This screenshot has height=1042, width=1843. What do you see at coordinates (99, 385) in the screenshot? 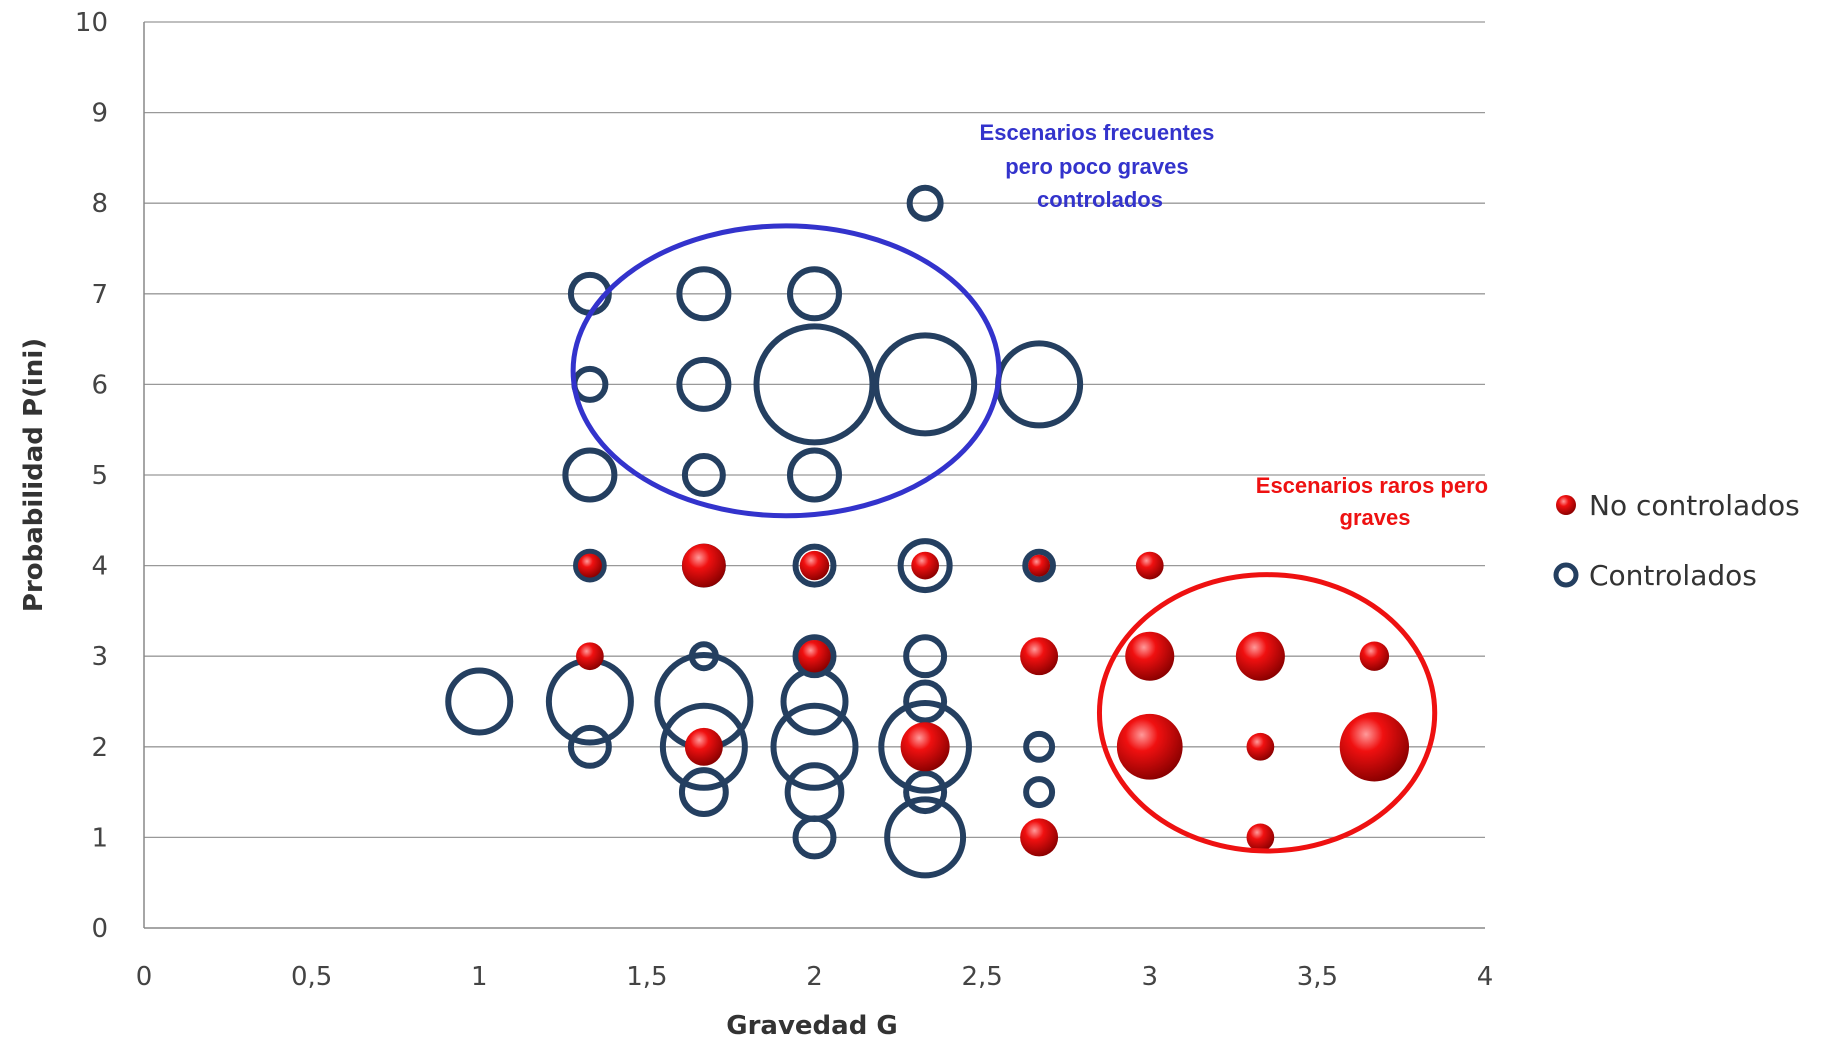
I see `y-tick-label: 6` at bounding box center [99, 385].